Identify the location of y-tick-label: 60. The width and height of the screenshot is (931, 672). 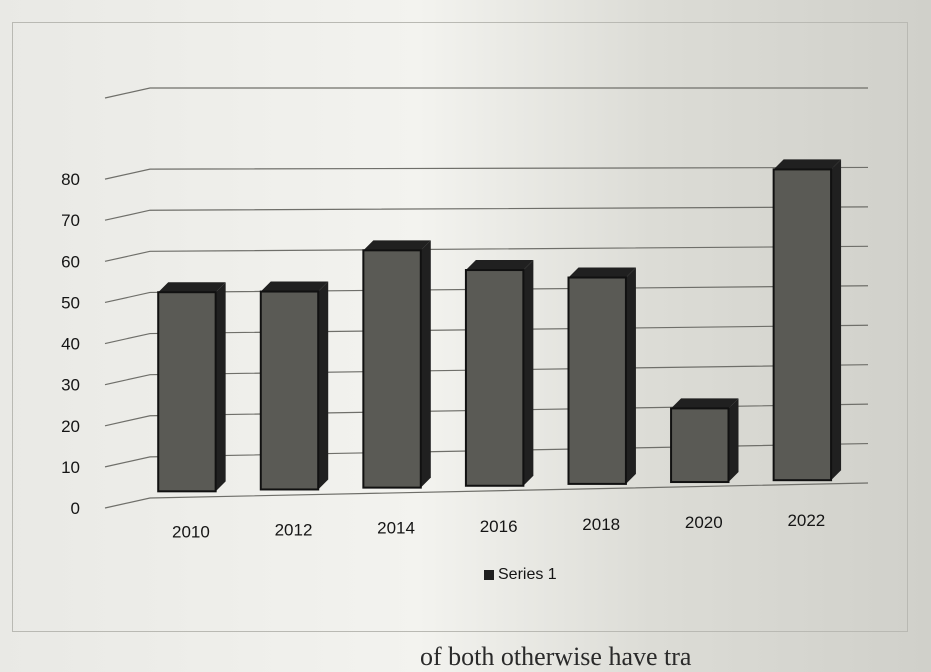
(70, 261).